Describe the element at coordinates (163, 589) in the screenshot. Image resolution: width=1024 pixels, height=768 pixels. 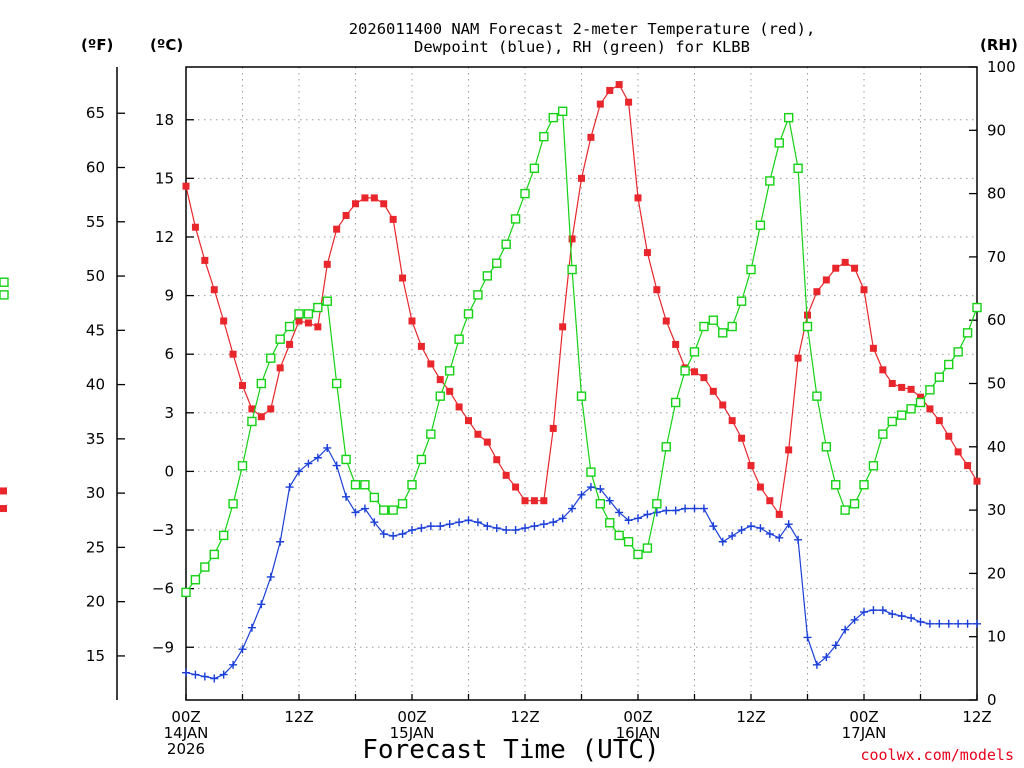
I see `celsius-tick-label: −6` at that location.